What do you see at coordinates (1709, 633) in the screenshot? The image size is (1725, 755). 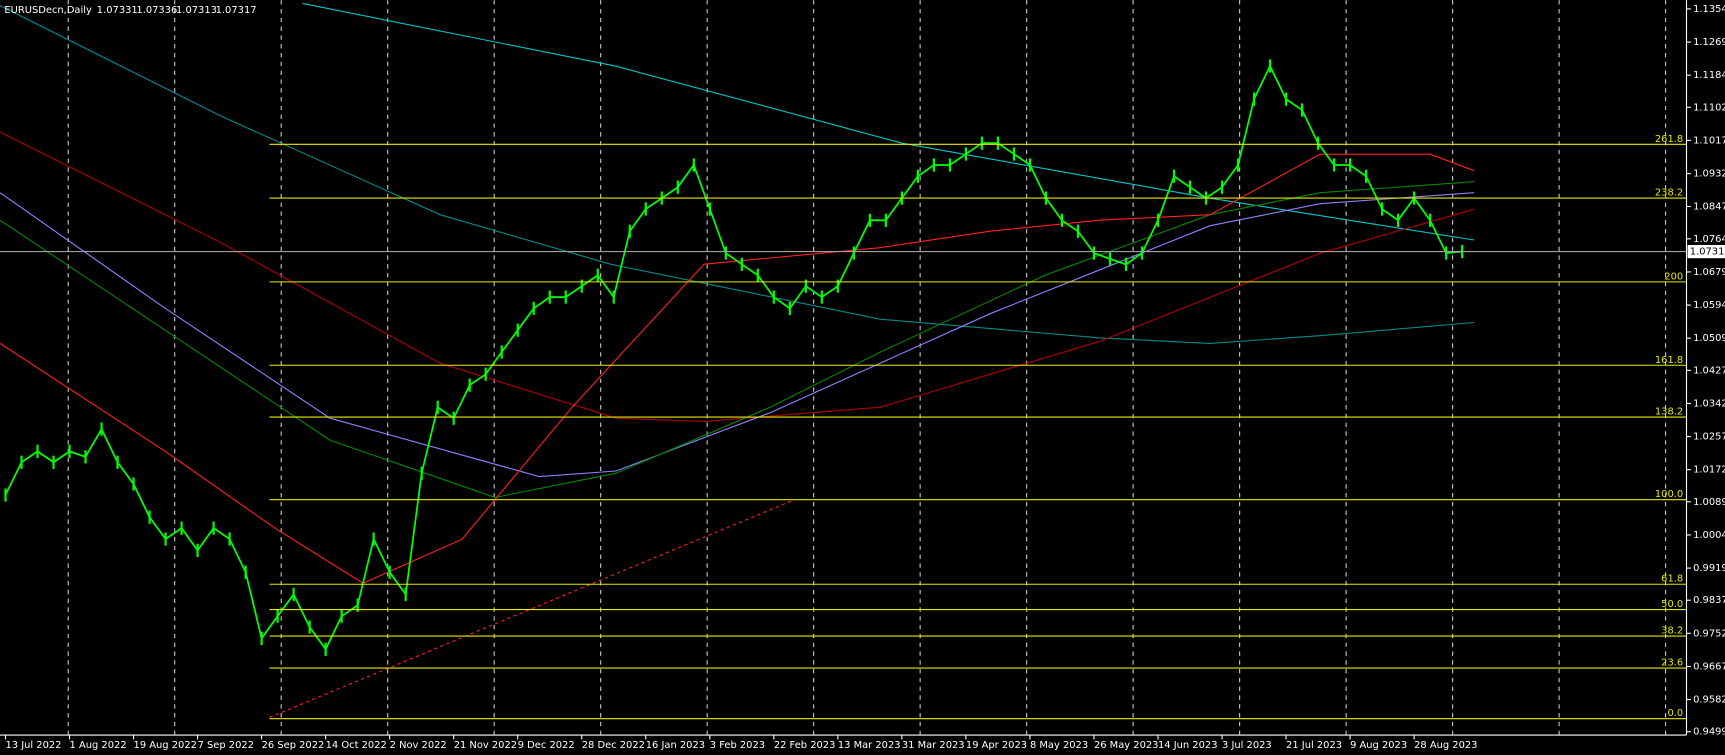 I see `y-tick-label: 0.97520` at bounding box center [1709, 633].